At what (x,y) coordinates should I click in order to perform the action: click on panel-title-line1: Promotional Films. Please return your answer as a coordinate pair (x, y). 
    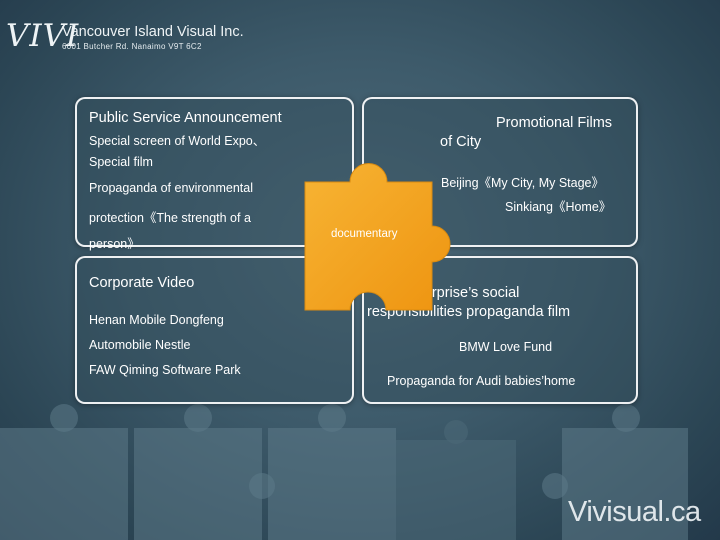
    Looking at the image, I should click on (554, 123).